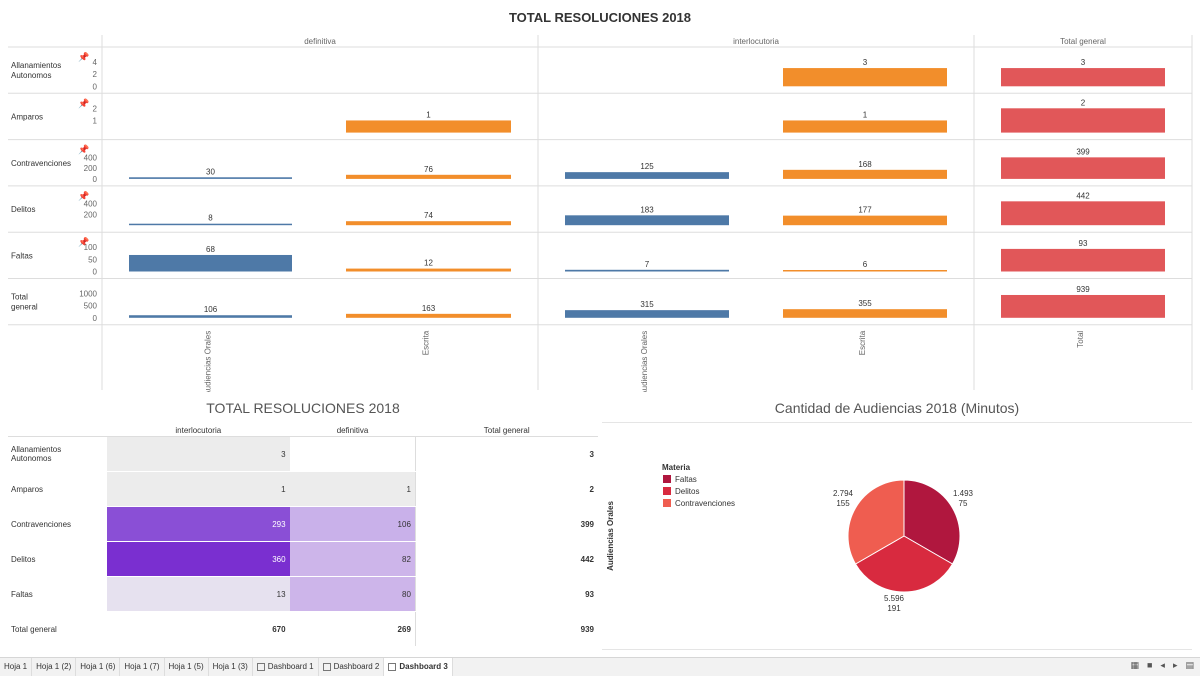 The width and height of the screenshot is (1200, 676). I want to click on next-sheet-icon: ▸, so click(1175, 665).